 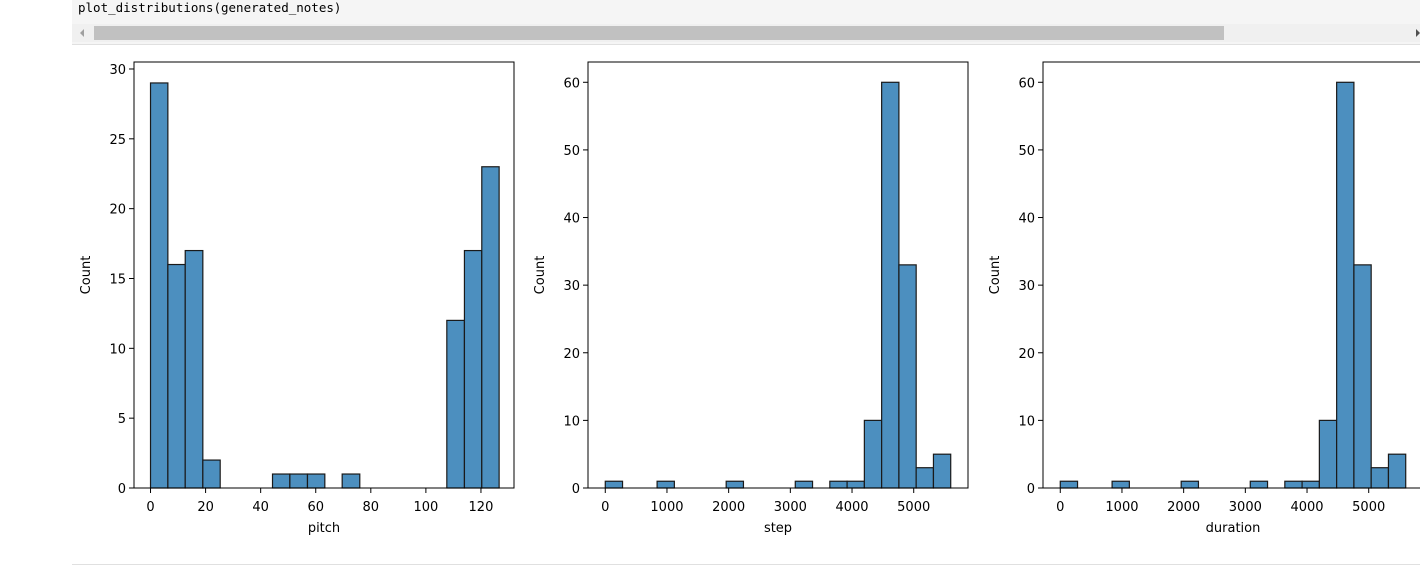 I want to click on y-tick-label: 25, so click(x=117, y=140).